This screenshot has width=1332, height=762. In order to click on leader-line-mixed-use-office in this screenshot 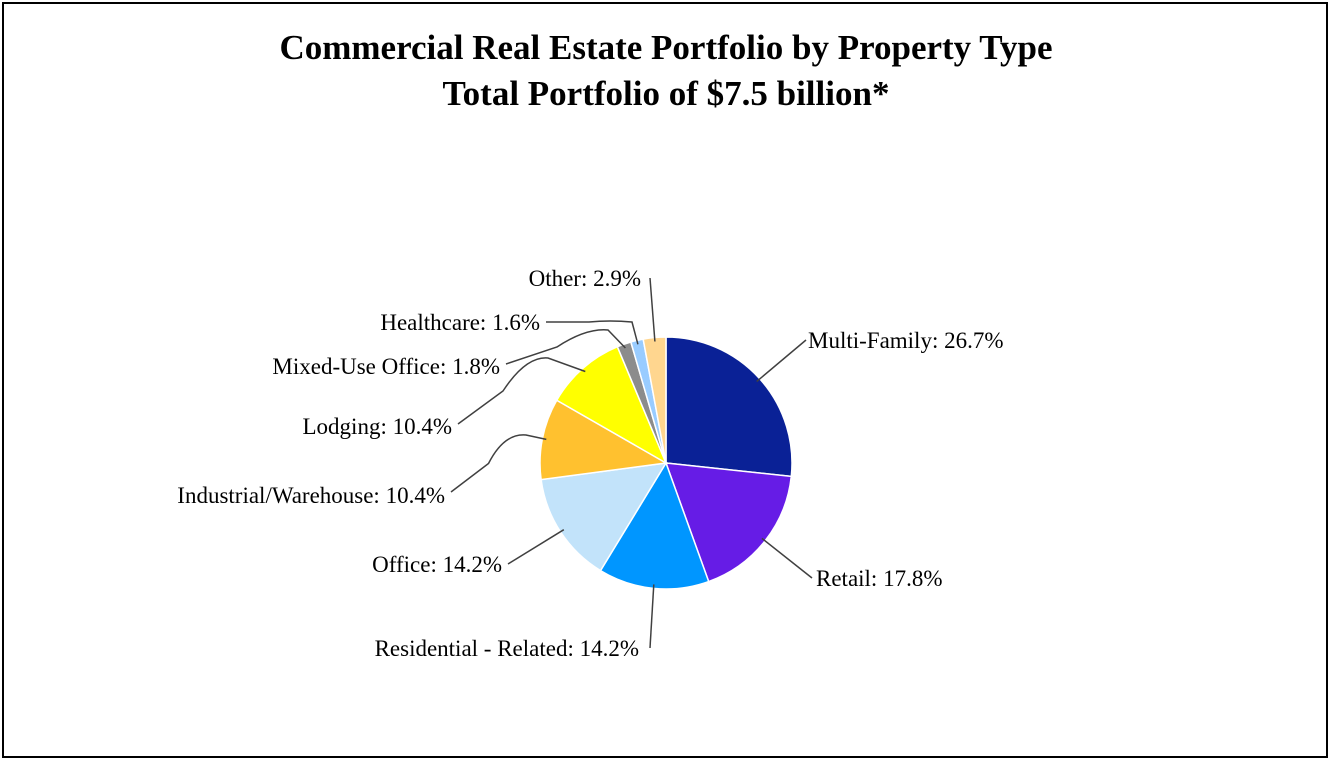, I will do `click(565, 347)`.